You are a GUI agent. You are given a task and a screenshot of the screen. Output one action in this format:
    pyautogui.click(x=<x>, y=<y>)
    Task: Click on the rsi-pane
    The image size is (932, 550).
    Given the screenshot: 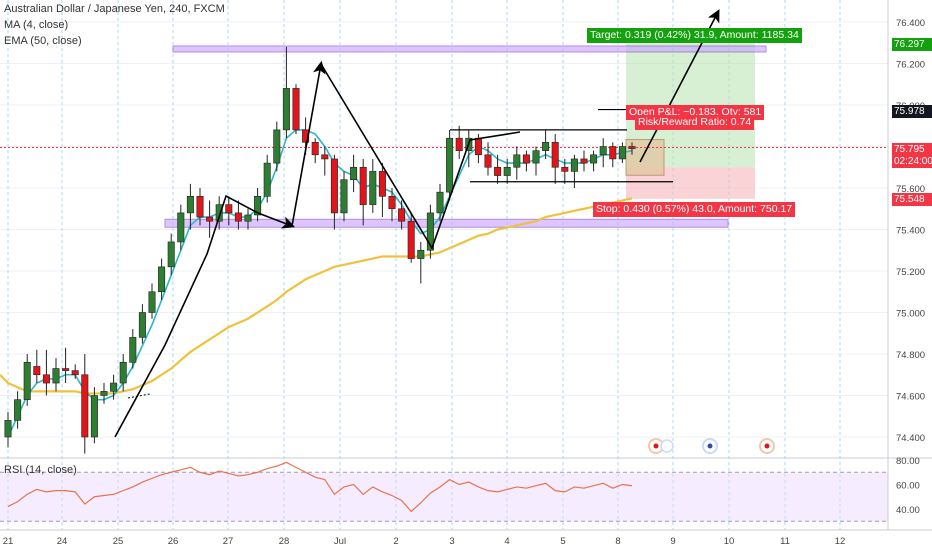 What is the action you would take?
    pyautogui.click(x=444, y=491)
    